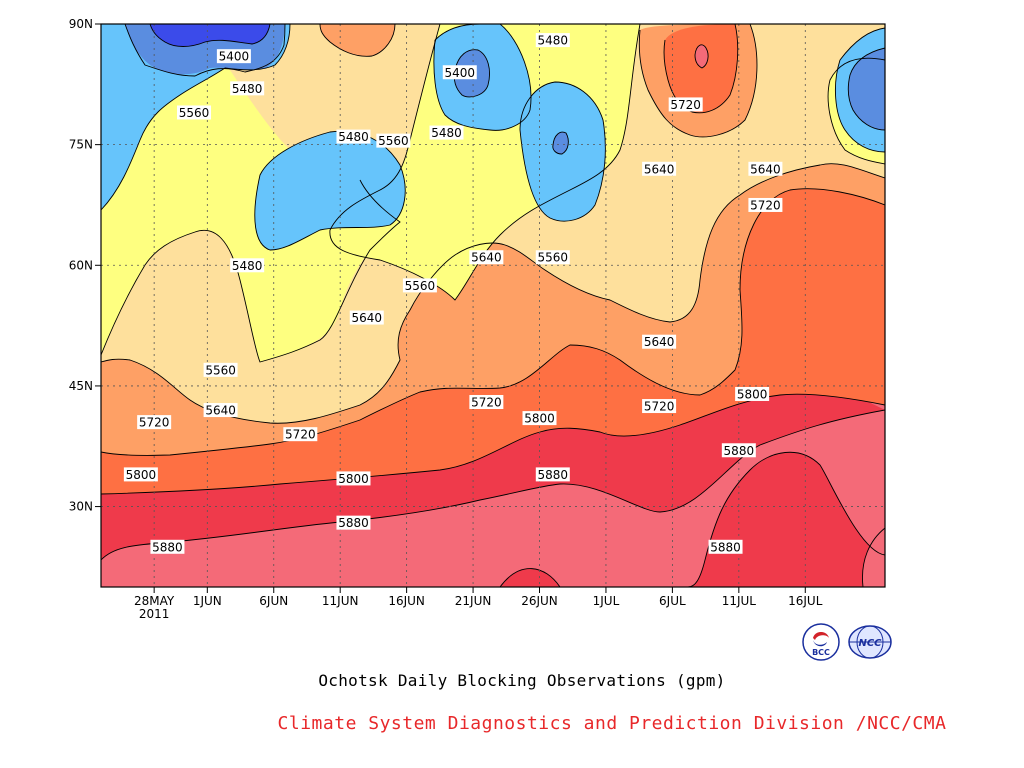 This screenshot has height=768, width=1024. What do you see at coordinates (805, 601) in the screenshot?
I see `x-tick-label: 16JUL` at bounding box center [805, 601].